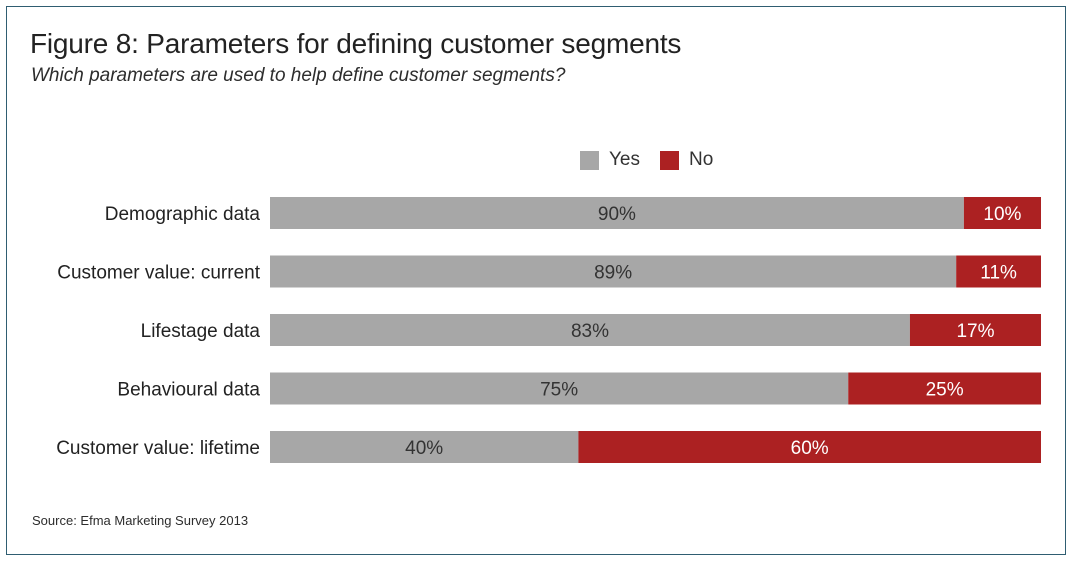 The image size is (1076, 565). I want to click on data-label-yes-lifestage-data: 83%, so click(590, 331).